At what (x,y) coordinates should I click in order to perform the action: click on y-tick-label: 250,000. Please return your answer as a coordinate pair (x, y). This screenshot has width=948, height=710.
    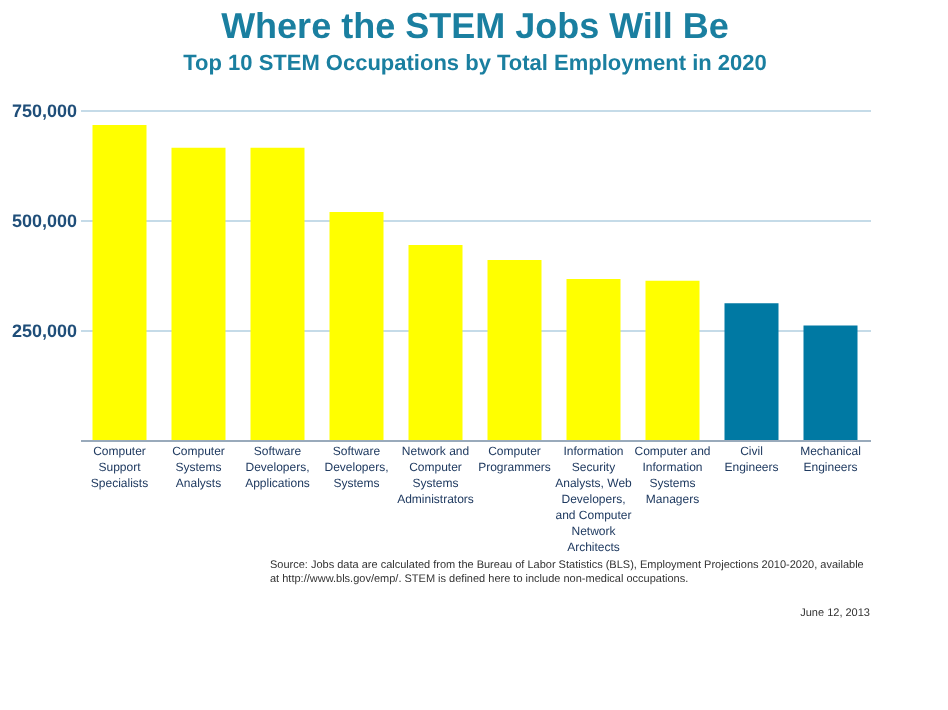
    Looking at the image, I should click on (44, 331).